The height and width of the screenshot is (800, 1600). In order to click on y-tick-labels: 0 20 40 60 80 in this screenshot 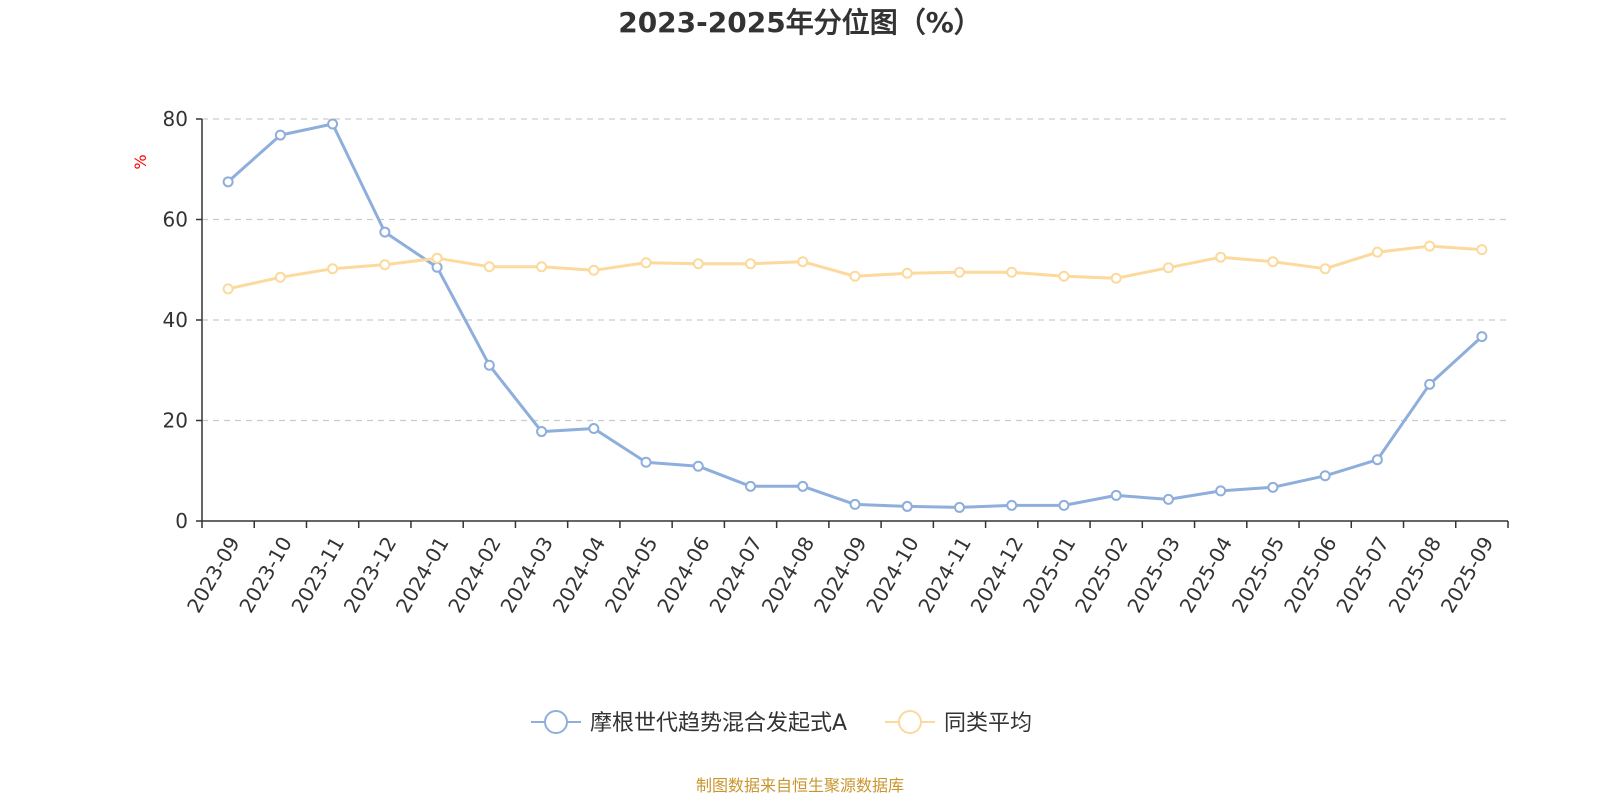, I will do `click(182, 320)`.